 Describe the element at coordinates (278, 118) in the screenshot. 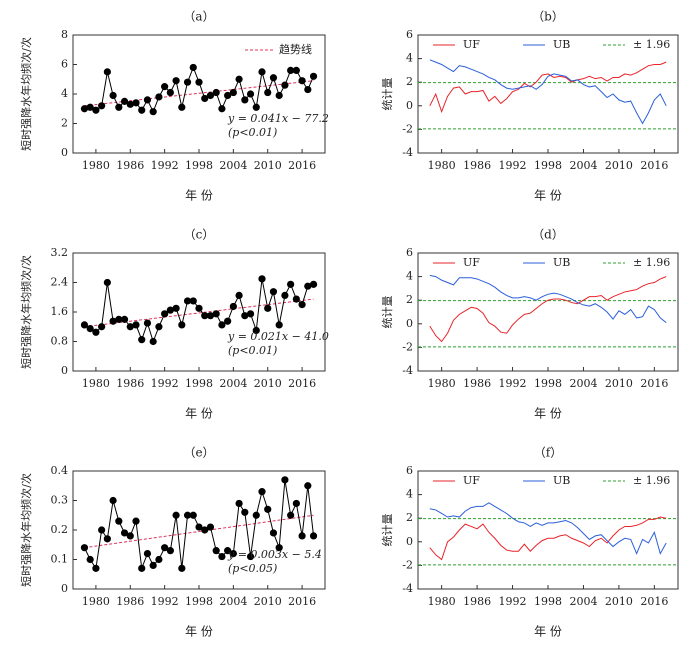

I see `annotation: y = 0.041x − 77.2` at that location.